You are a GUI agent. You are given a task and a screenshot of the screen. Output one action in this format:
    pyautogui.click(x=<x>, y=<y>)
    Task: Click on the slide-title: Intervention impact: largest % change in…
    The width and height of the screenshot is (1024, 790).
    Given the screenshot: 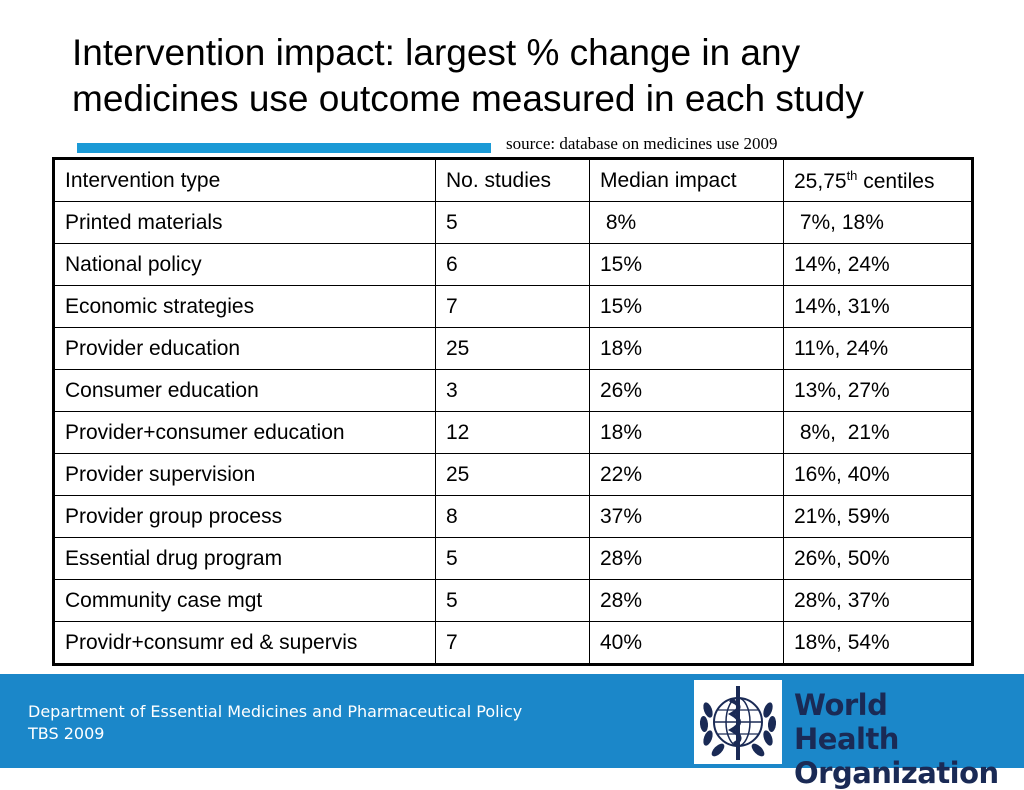 What is the action you would take?
    pyautogui.click(x=522, y=76)
    